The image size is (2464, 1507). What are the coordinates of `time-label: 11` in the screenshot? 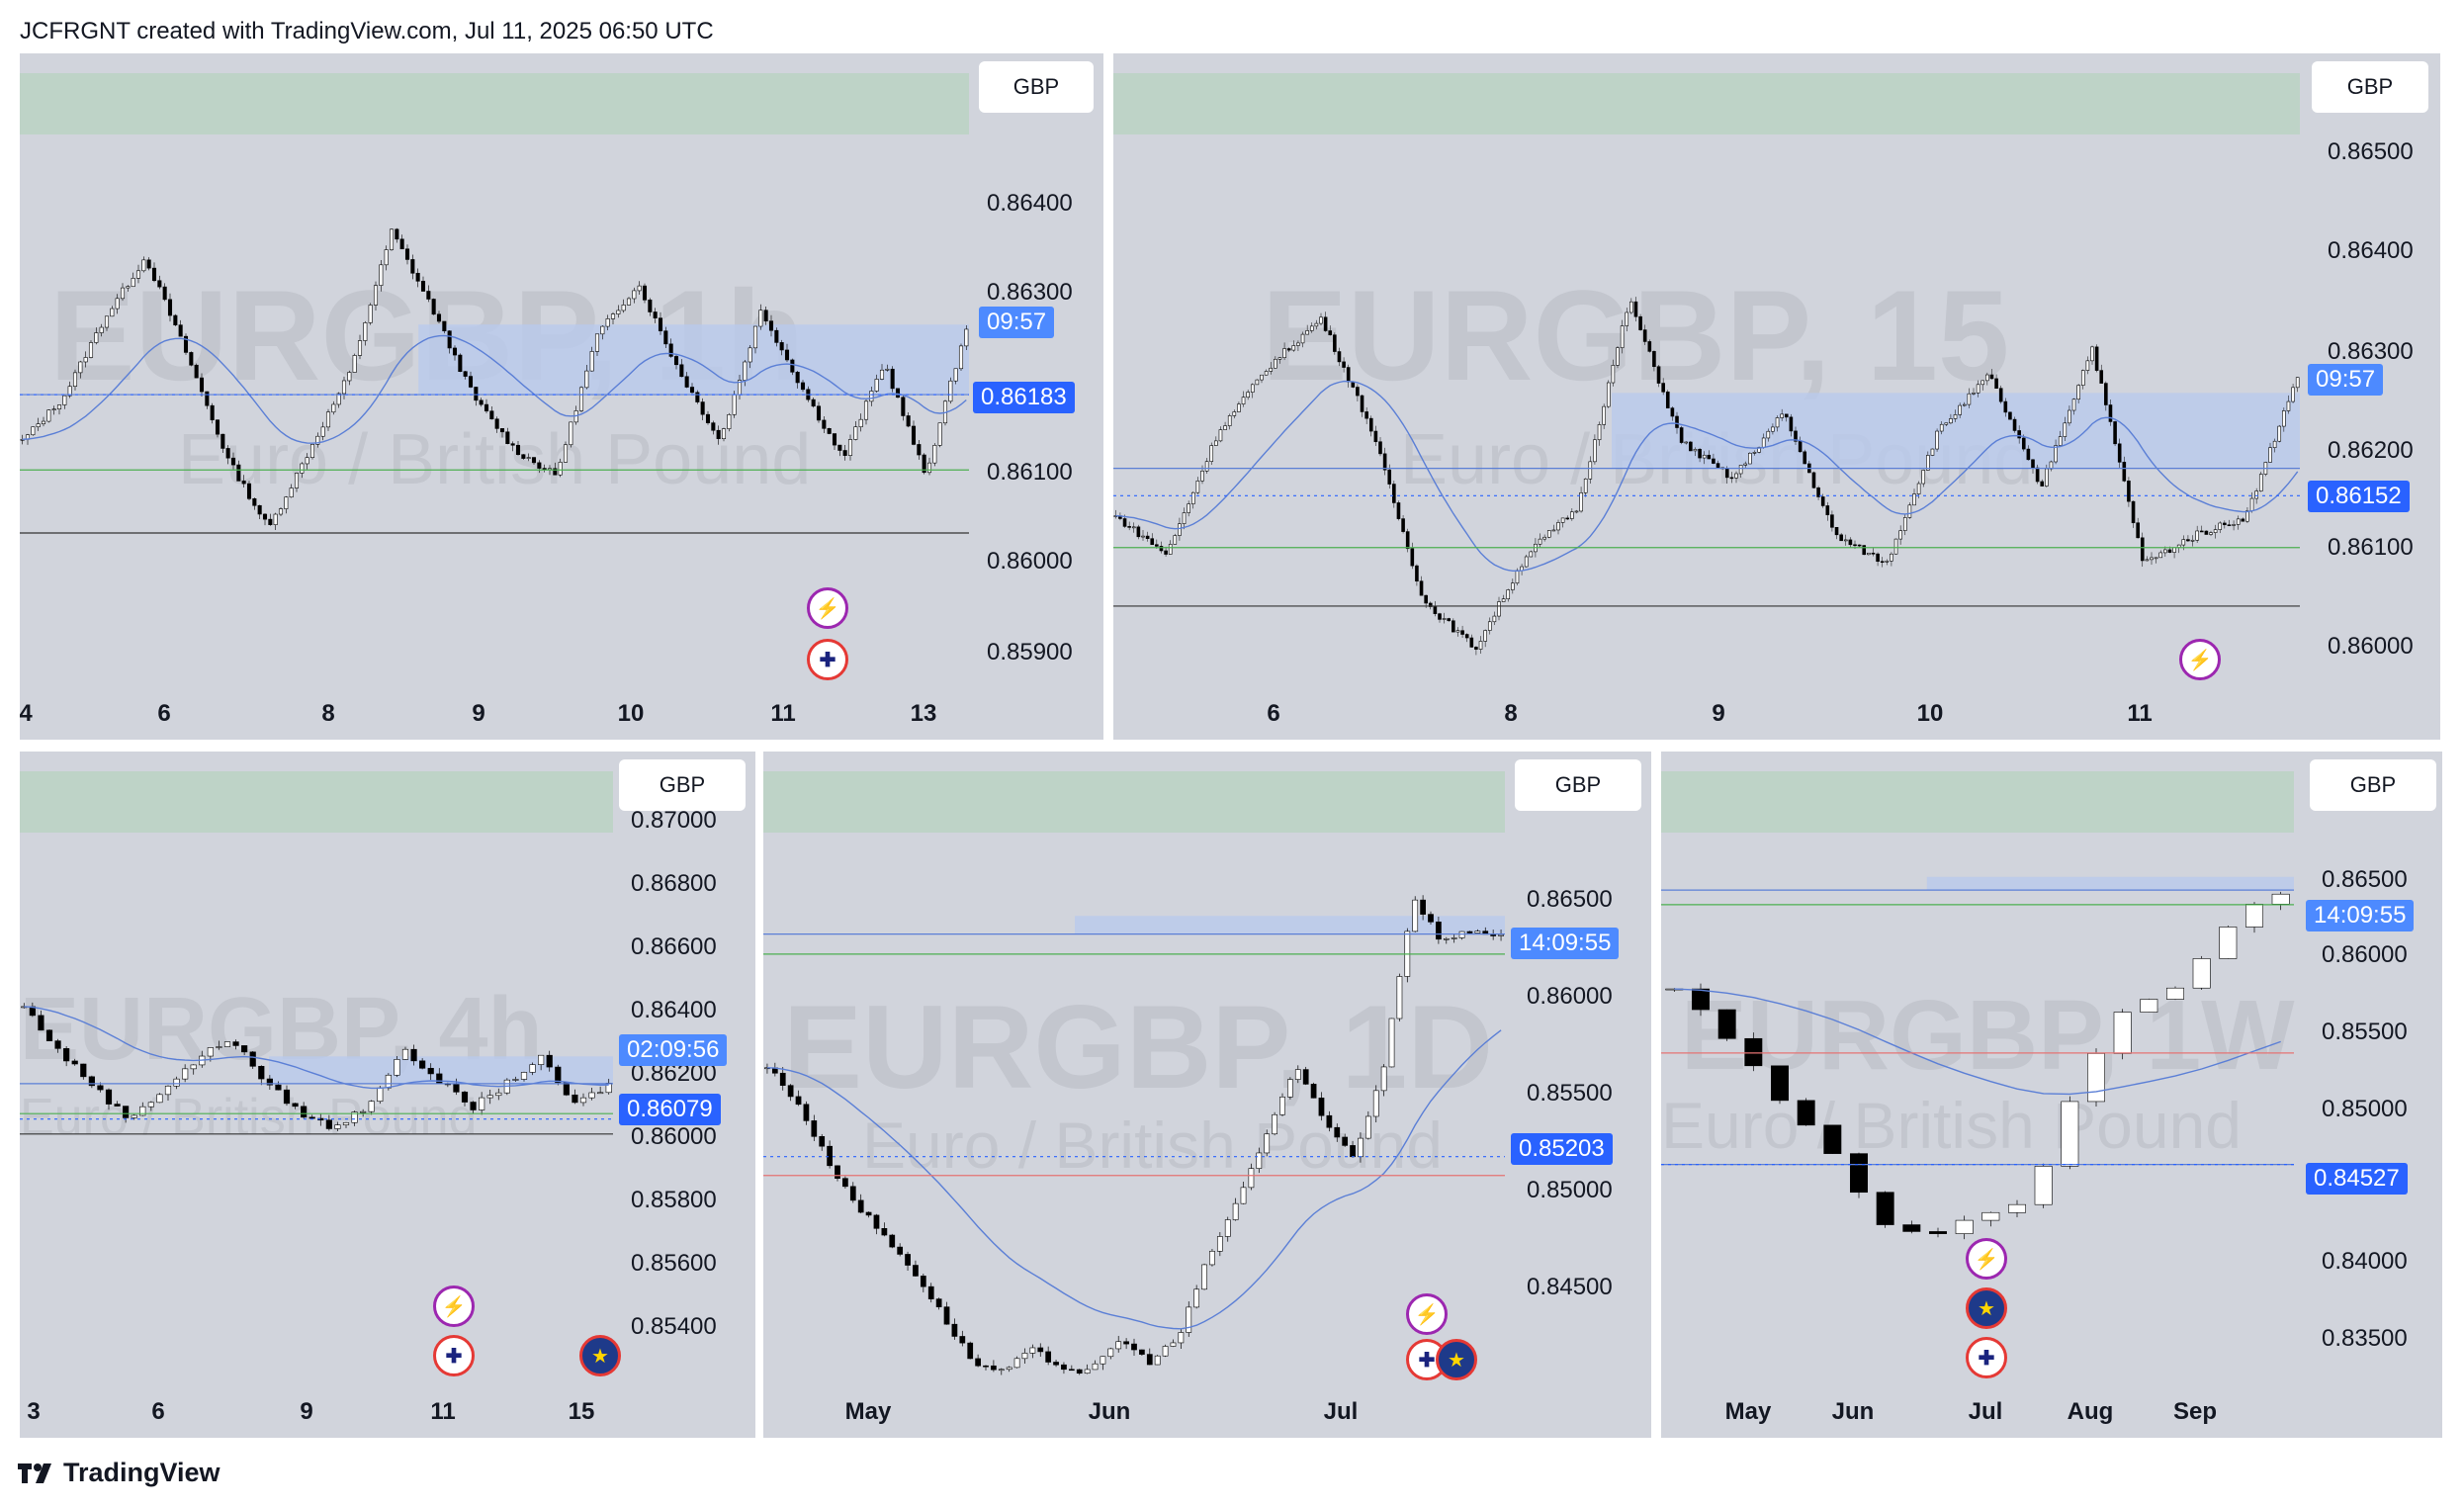 It's located at (443, 1411).